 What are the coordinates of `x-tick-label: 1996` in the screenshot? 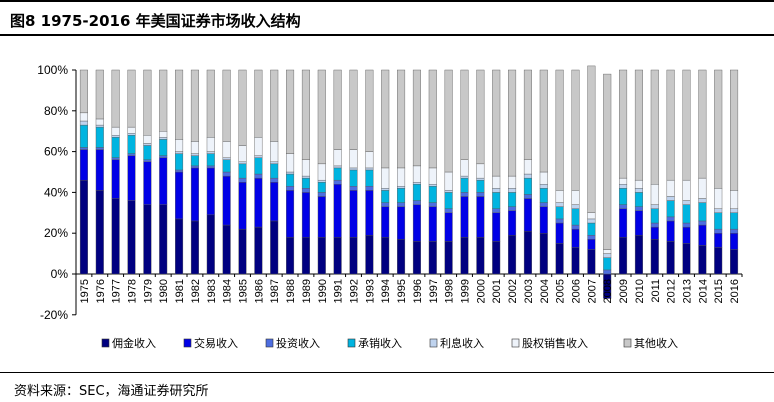 It's located at (418, 291).